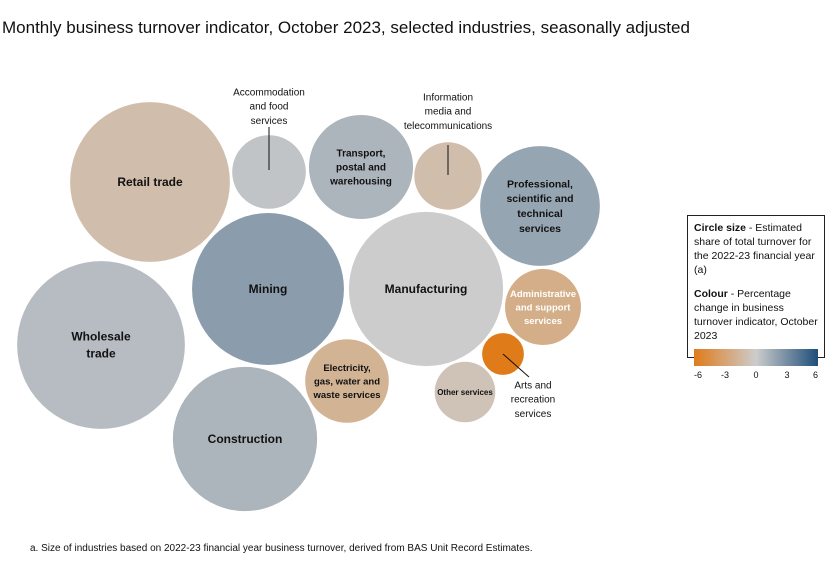  Describe the element at coordinates (532, 386) in the screenshot. I see `bubble-label: Arts and` at that location.